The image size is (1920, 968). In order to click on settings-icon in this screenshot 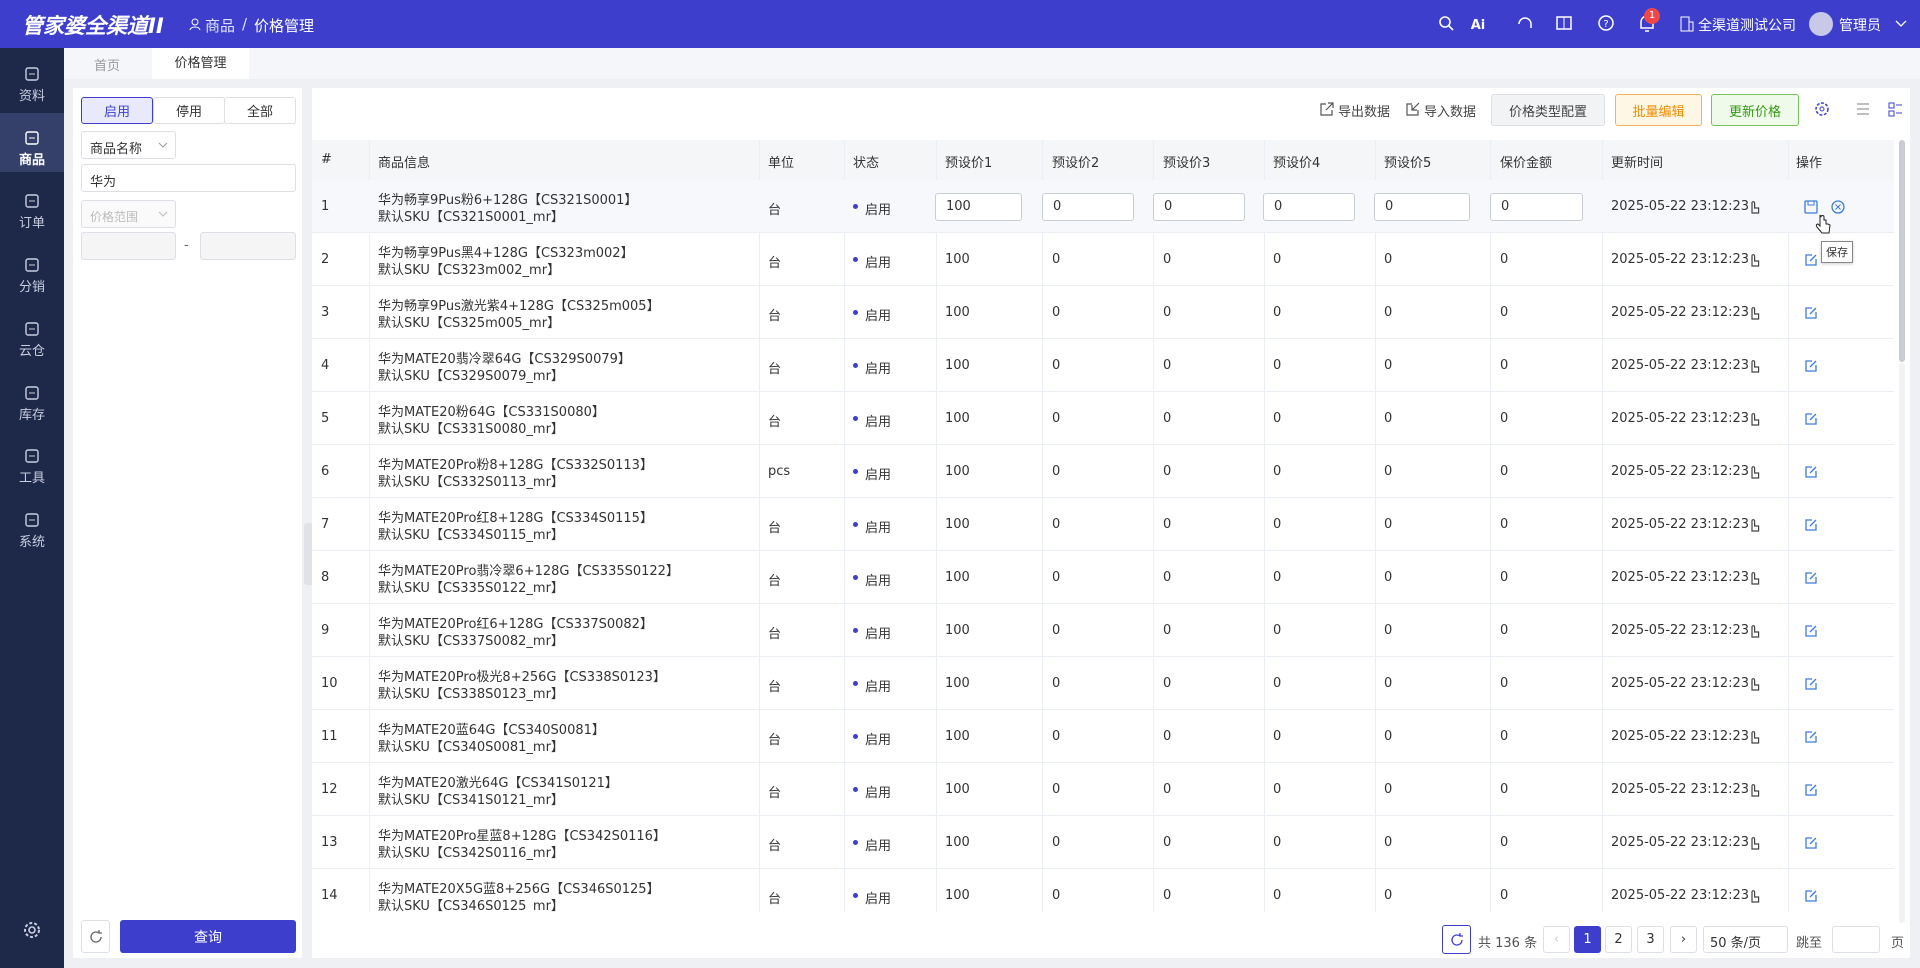, I will do `click(32, 930)`.